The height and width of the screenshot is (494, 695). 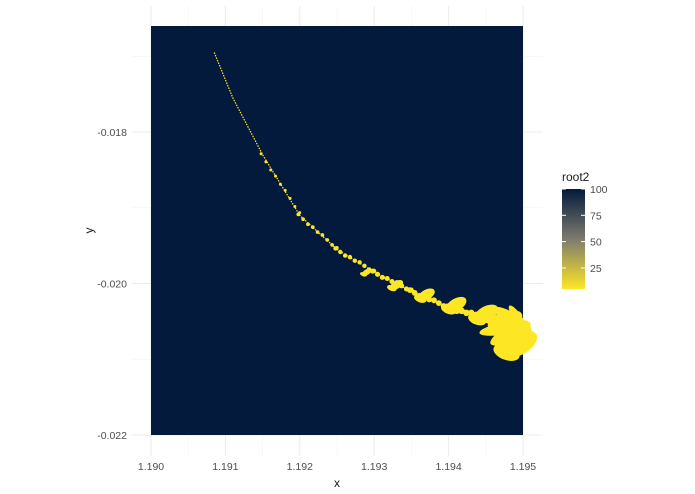 I want to click on y-axis-title: y, so click(x=89, y=231).